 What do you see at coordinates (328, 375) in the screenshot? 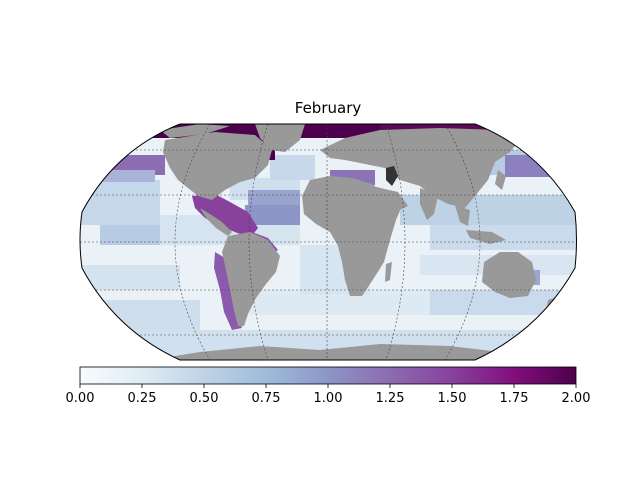
I see `colorbar` at bounding box center [328, 375].